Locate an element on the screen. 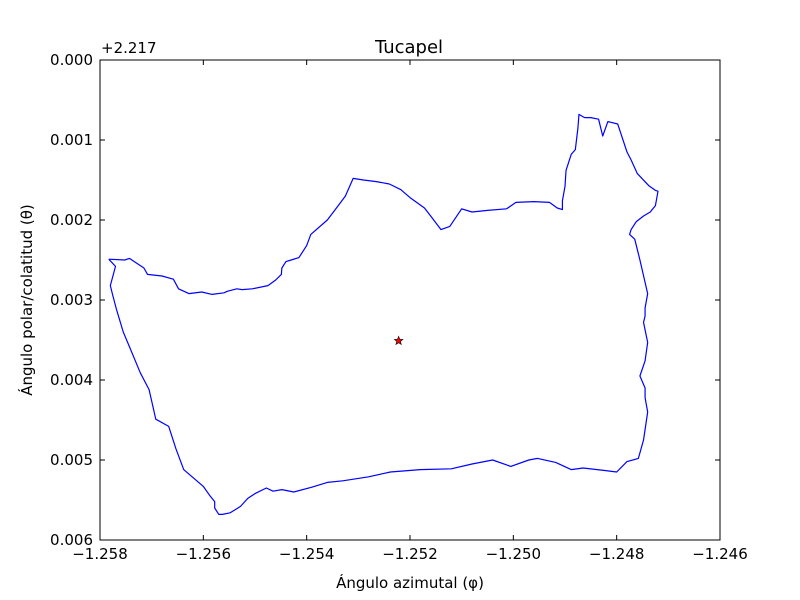 The width and height of the screenshot is (800, 600). y-tick-label: 0.003 is located at coordinates (71, 300).